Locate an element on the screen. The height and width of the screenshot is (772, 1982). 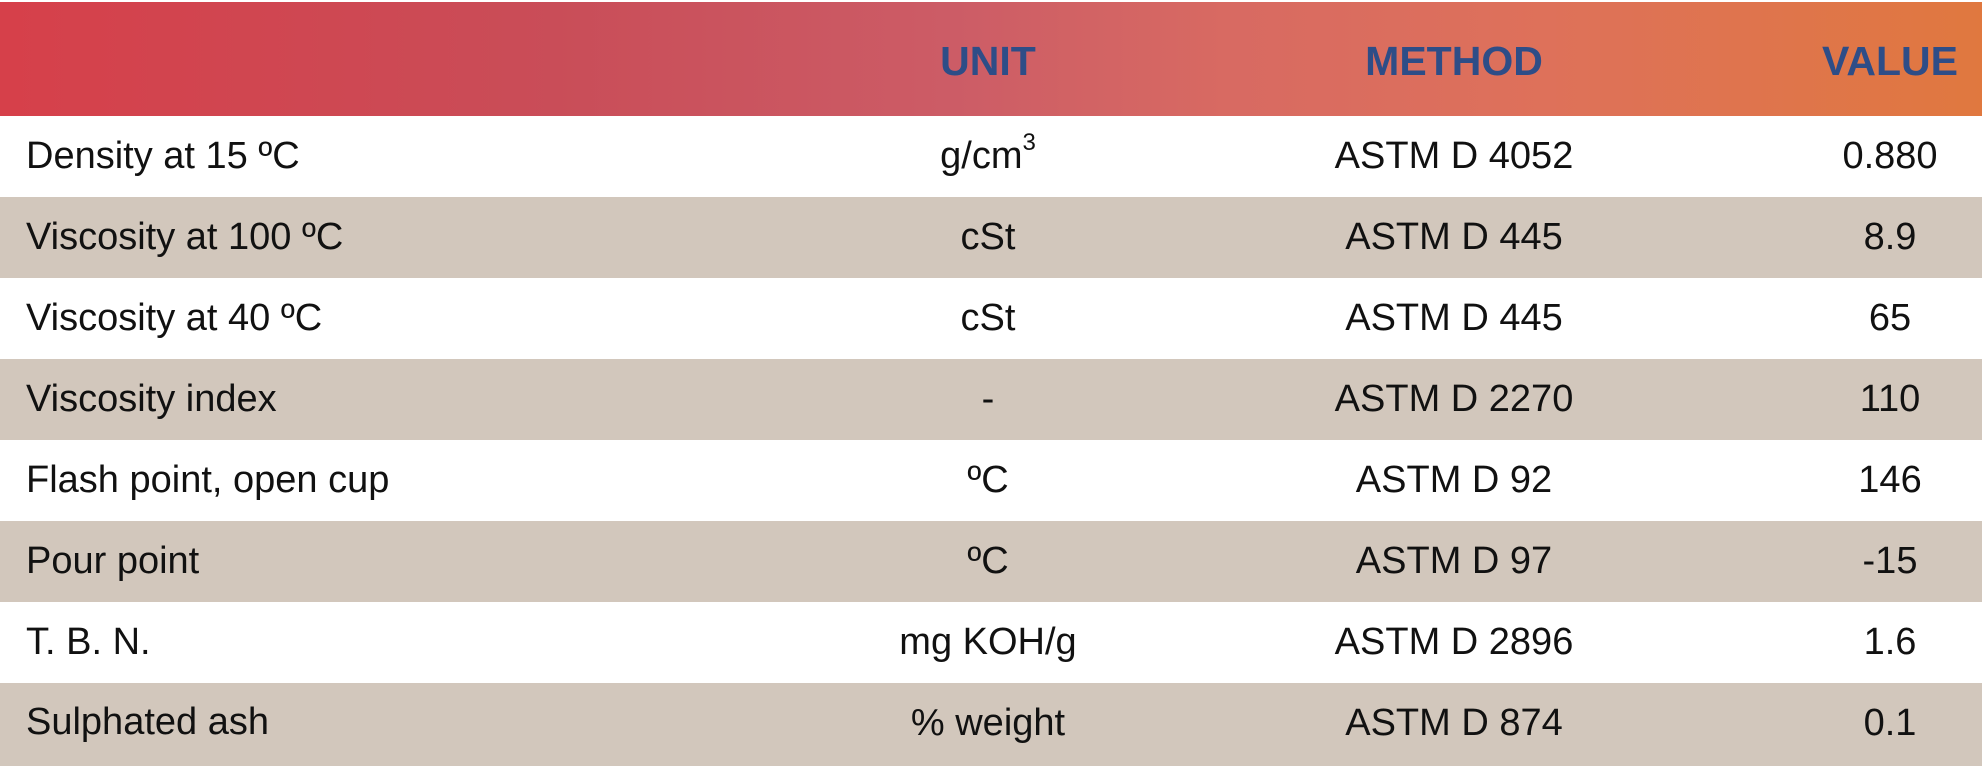
table-row: Viscosity at 40 ºC cSt ASTM D 445 65 is located at coordinates (991, 318).